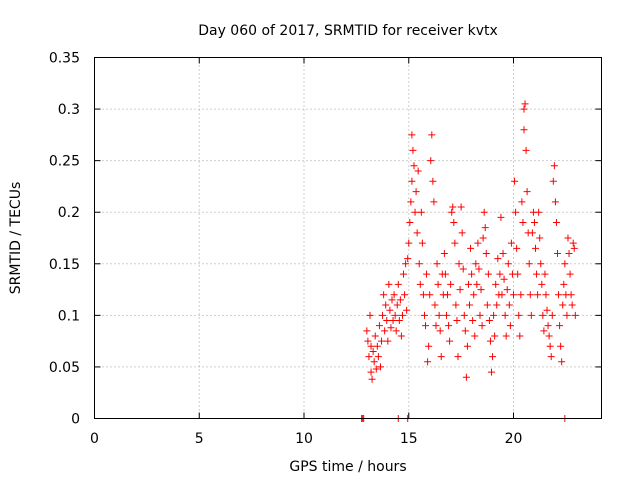 This screenshot has width=640, height=480. Describe the element at coordinates (64, 162) in the screenshot. I see `y-tick-label: 0.25` at that location.